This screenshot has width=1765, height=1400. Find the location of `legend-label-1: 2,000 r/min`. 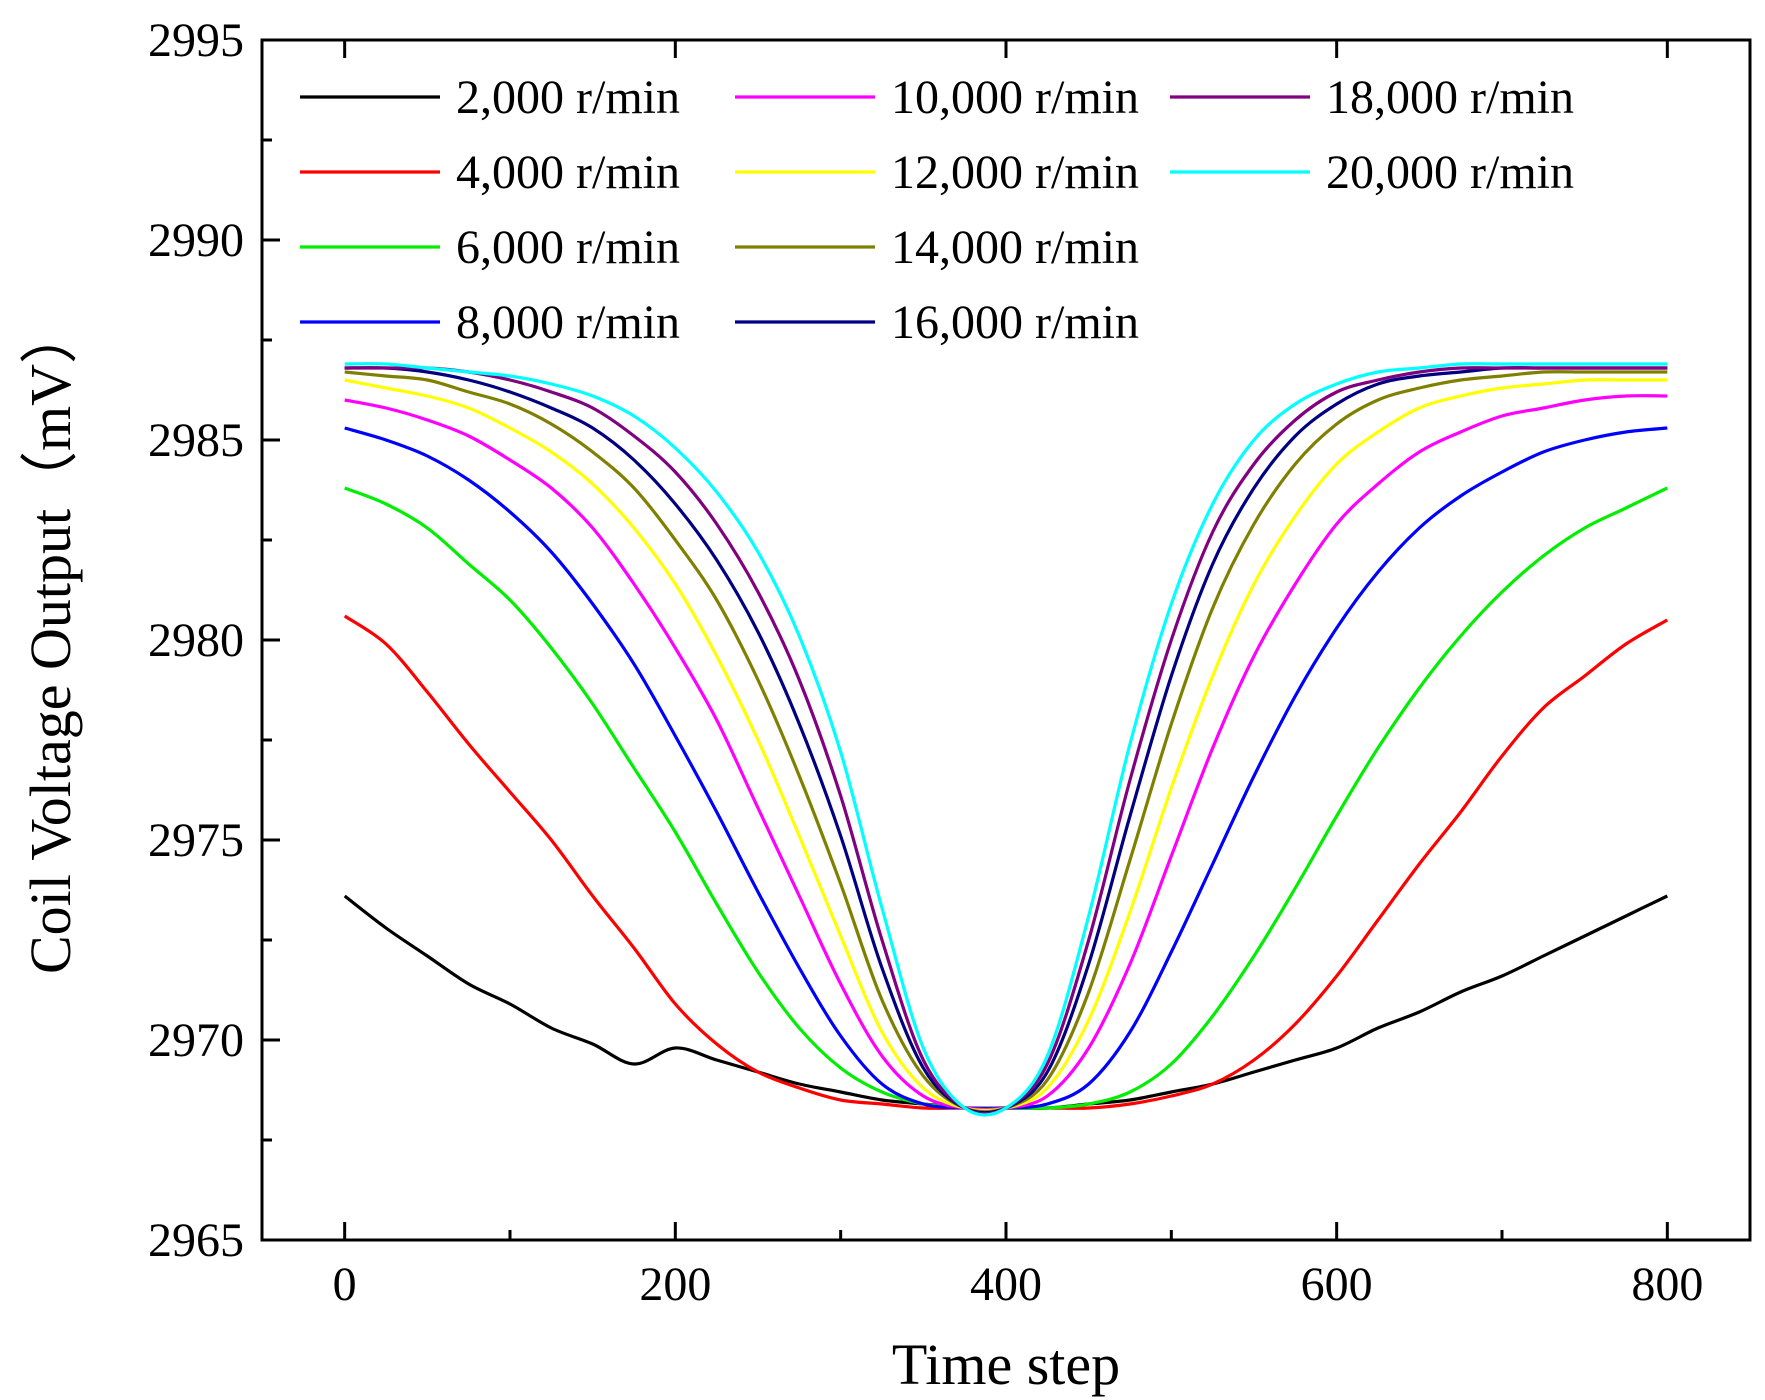

legend-label-1: 2,000 r/min is located at coordinates (568, 97).